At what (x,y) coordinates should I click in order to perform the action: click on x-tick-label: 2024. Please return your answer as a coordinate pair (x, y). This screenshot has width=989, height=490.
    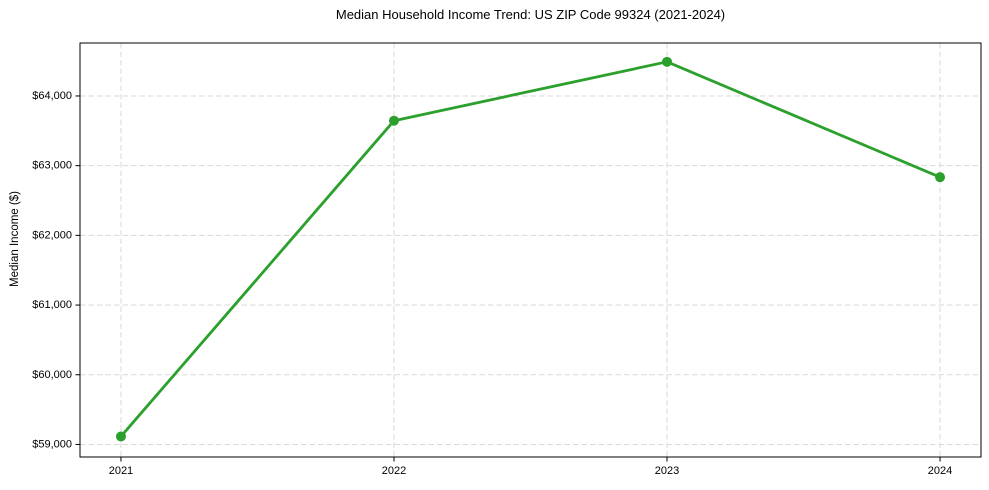
    Looking at the image, I should click on (940, 471).